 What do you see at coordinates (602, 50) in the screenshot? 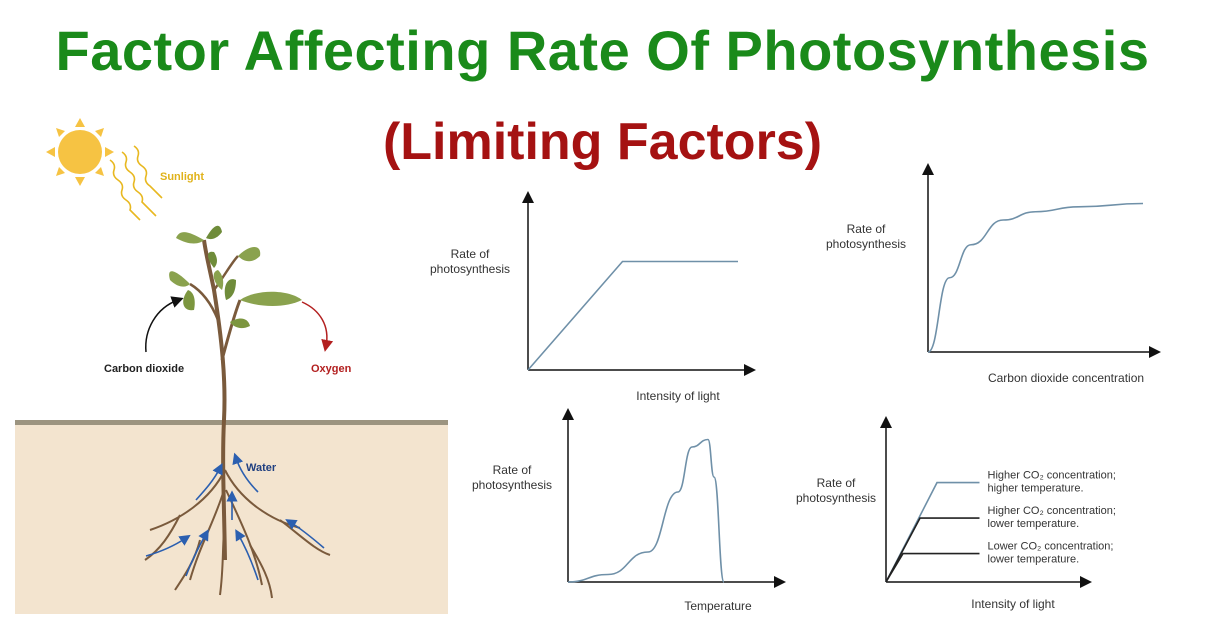
I see `page-title: Factor Affecting Rate Of Photosynthesis` at bounding box center [602, 50].